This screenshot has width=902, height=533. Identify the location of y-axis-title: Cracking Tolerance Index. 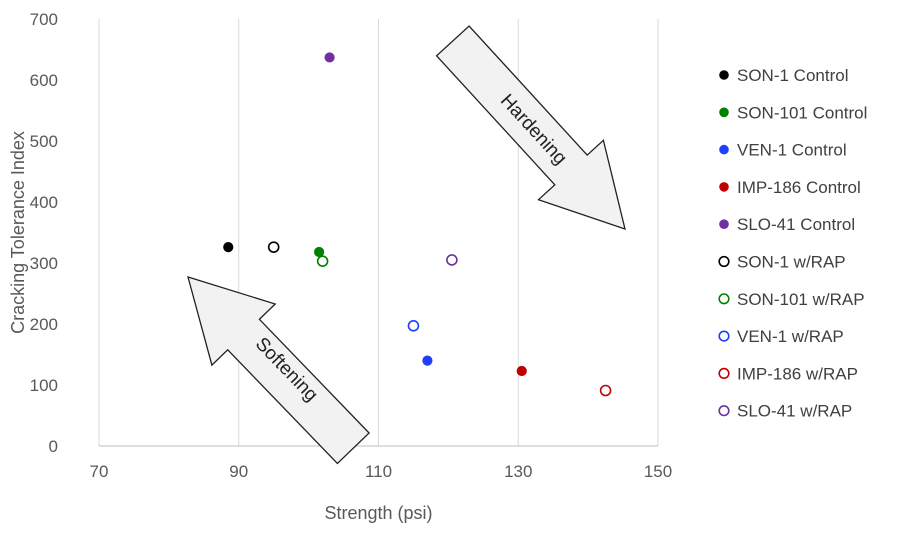
(18, 232).